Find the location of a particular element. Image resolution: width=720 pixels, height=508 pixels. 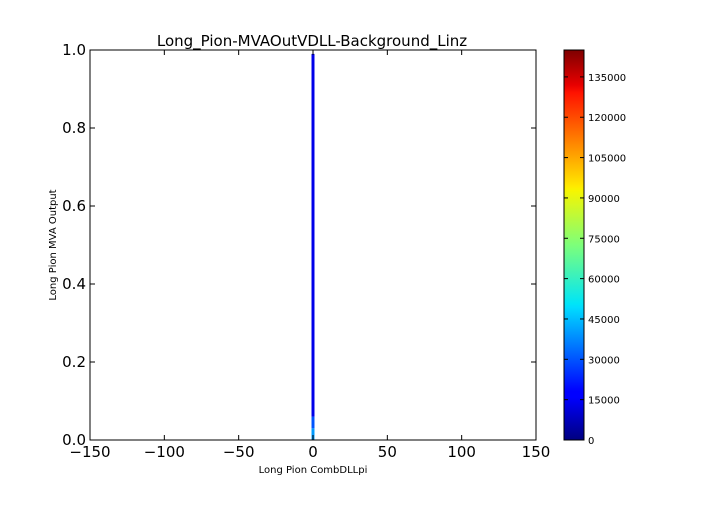

y-tick-label: 0.0 is located at coordinates (74, 440).